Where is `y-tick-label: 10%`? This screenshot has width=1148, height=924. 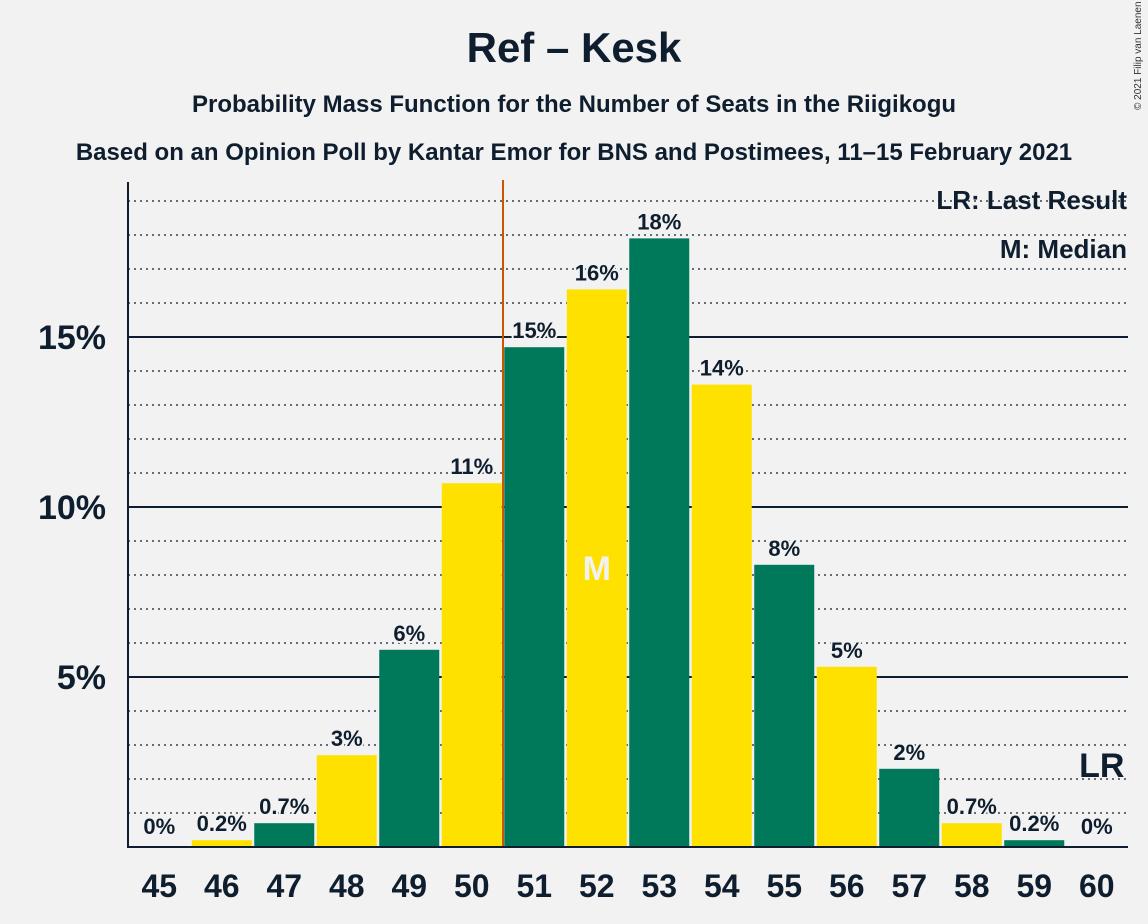
y-tick-label: 10% is located at coordinates (72, 508).